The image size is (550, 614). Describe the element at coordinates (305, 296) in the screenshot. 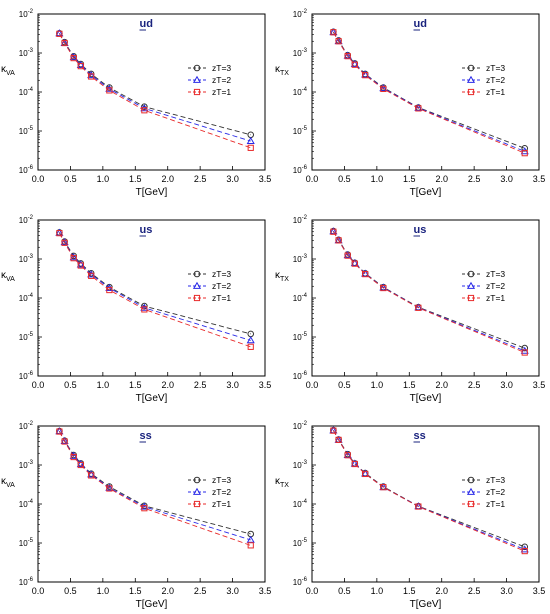

I see `y-tick-exp: -4` at that location.